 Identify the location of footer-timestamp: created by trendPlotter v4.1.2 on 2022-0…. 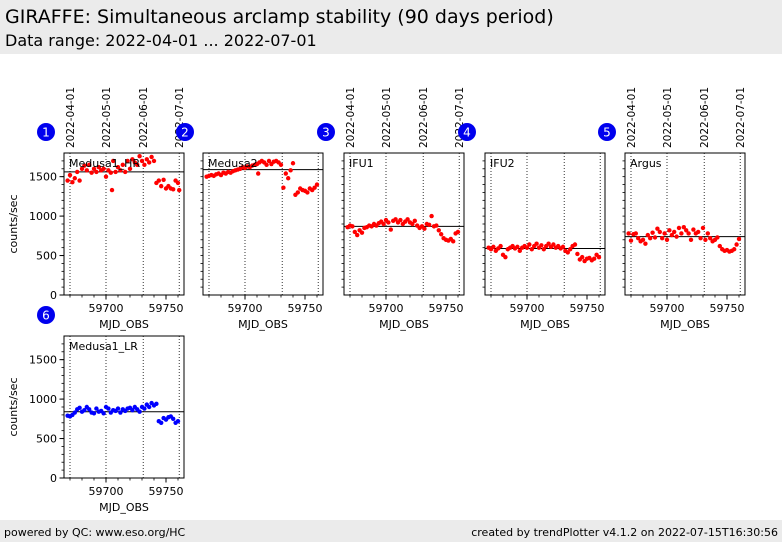
(624, 532).